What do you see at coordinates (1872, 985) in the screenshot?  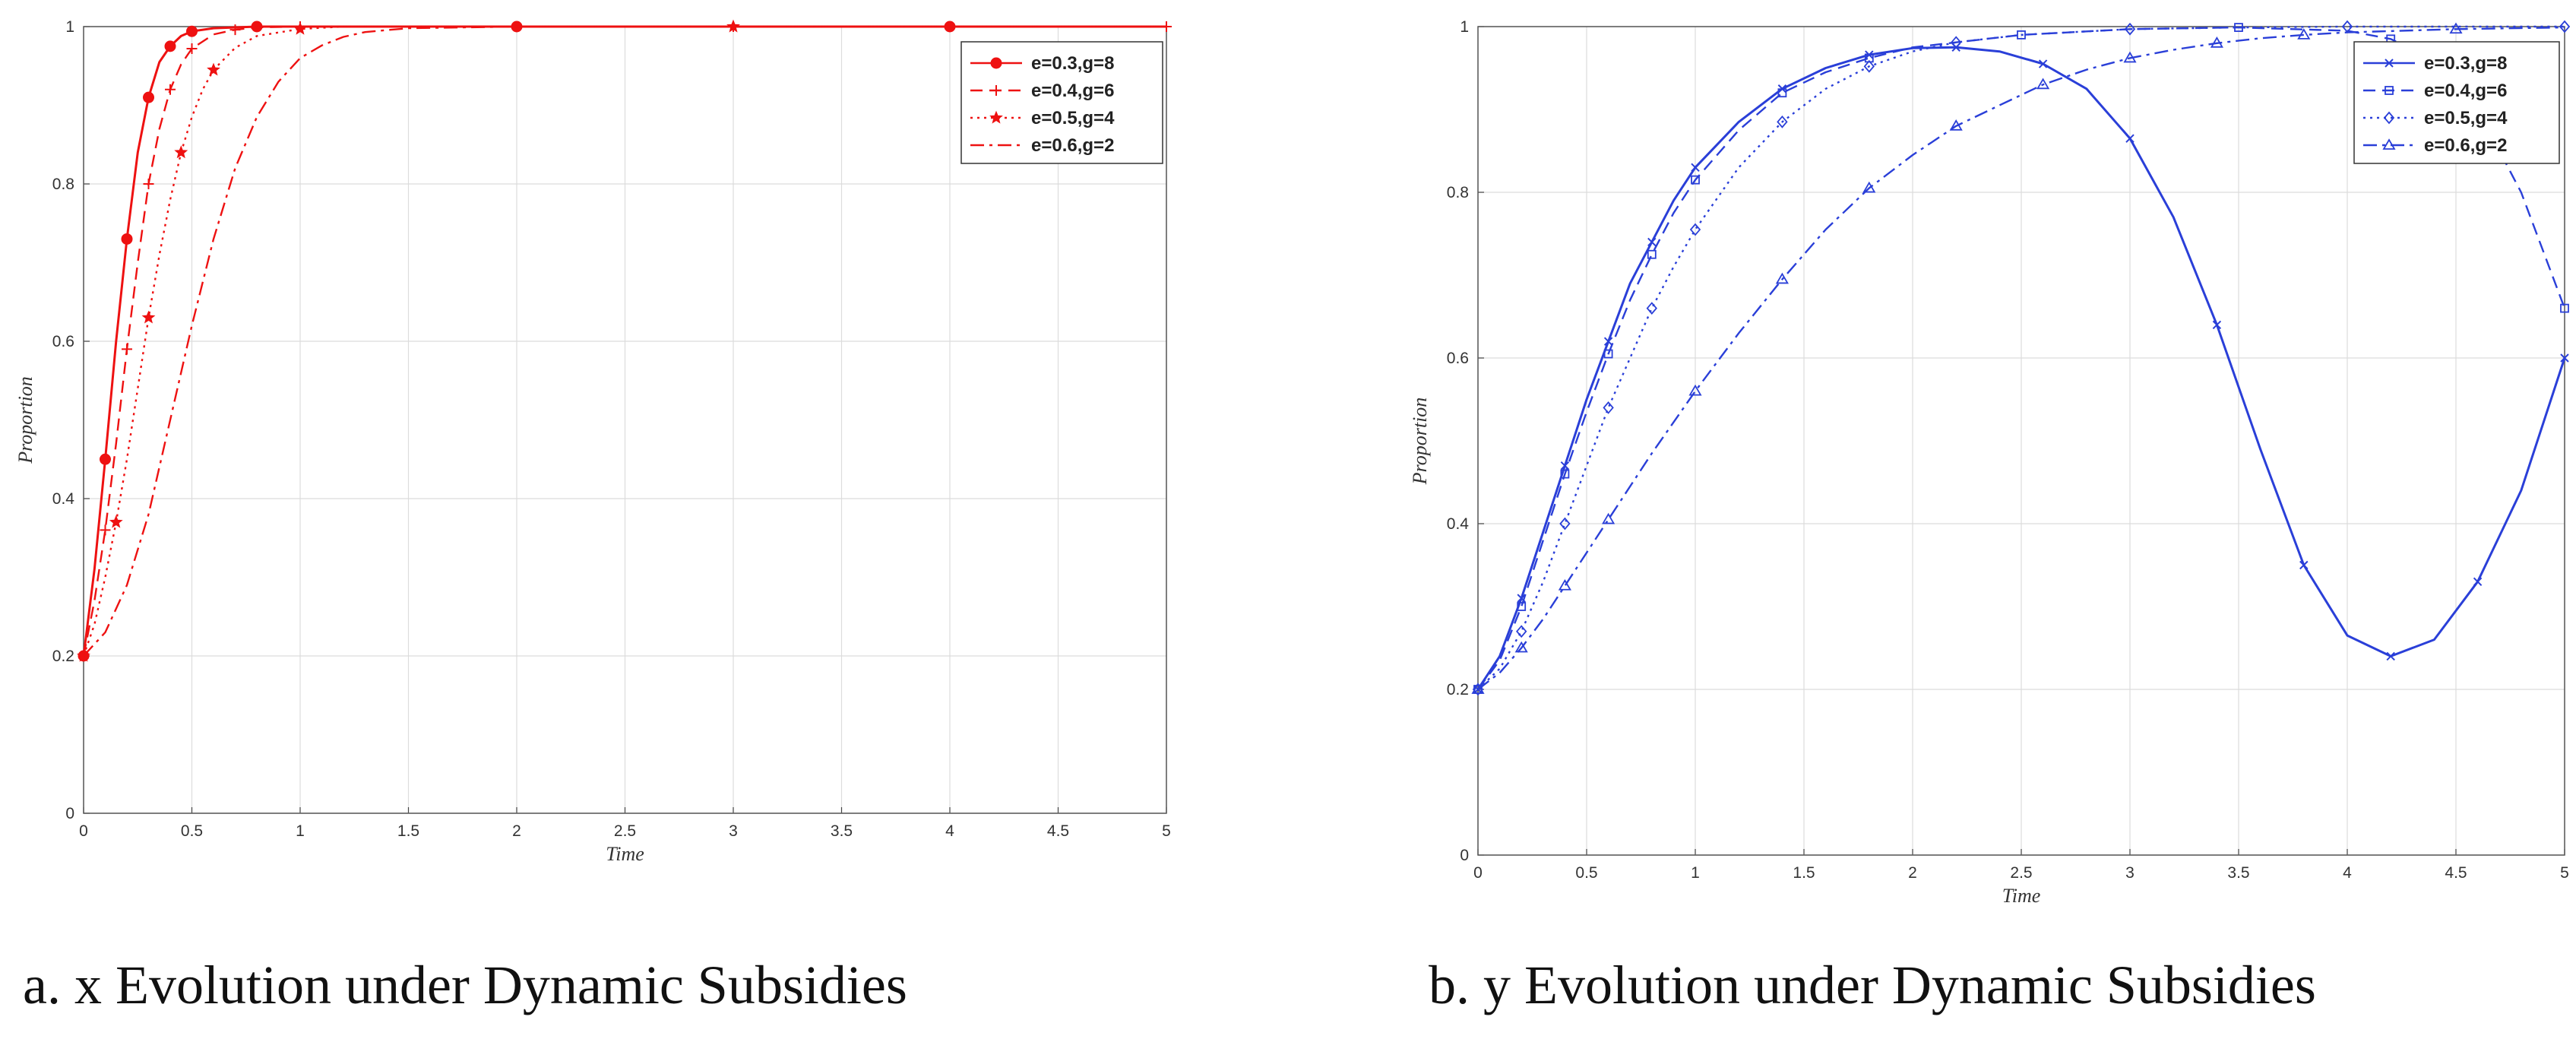 I see `caption-y-evolution: b. y Evolution under Dynamic Subsidies` at bounding box center [1872, 985].